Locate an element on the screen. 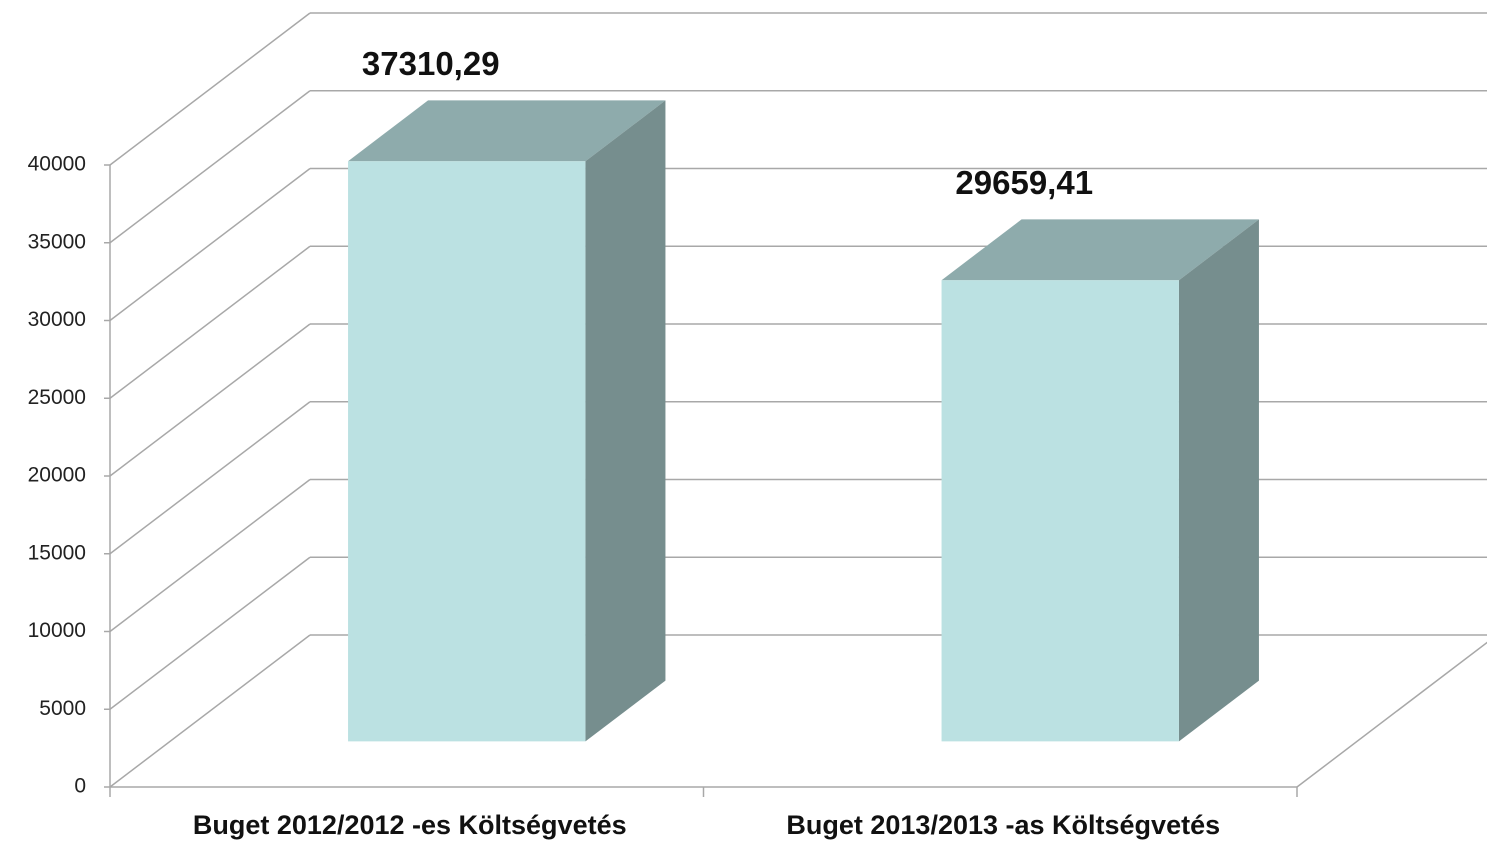 The height and width of the screenshot is (843, 1487). y-tick-label: 0 is located at coordinates (80, 786).